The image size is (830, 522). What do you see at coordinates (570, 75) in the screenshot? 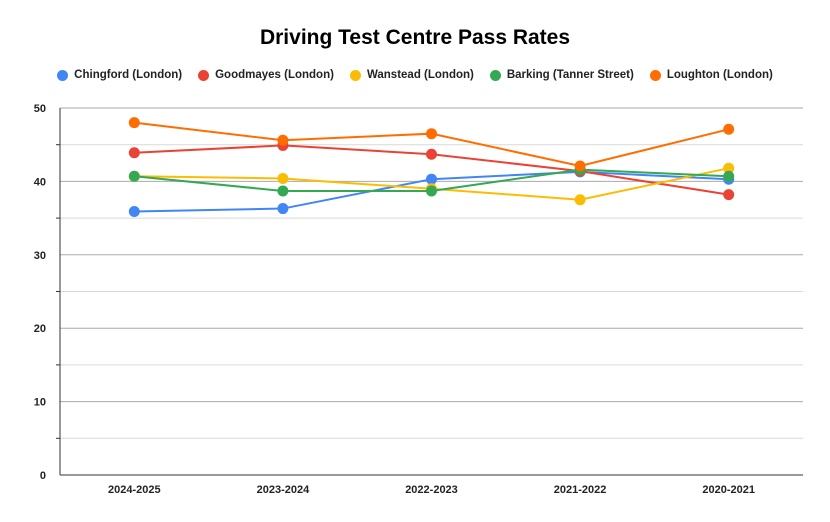
I see `legend-label: Barking (Tanner Street)` at bounding box center [570, 75].